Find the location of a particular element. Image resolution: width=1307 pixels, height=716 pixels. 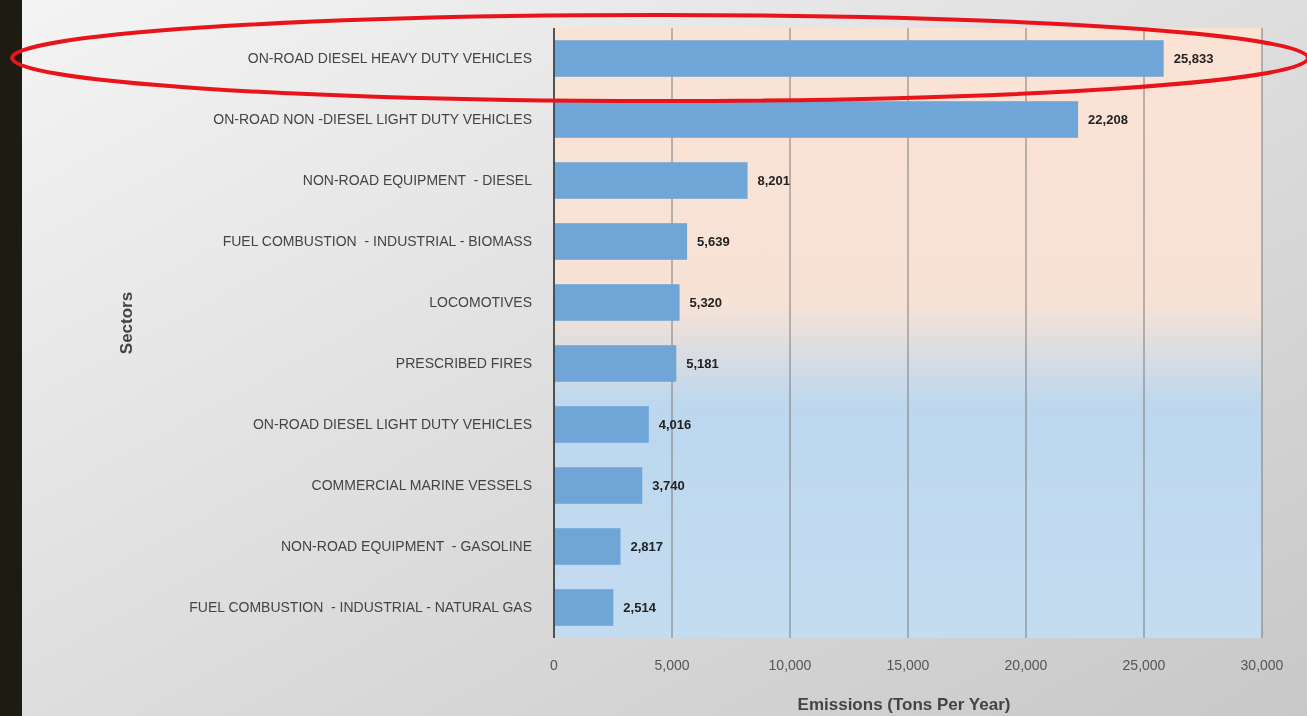

data-label: 3,740 is located at coordinates (668, 486).